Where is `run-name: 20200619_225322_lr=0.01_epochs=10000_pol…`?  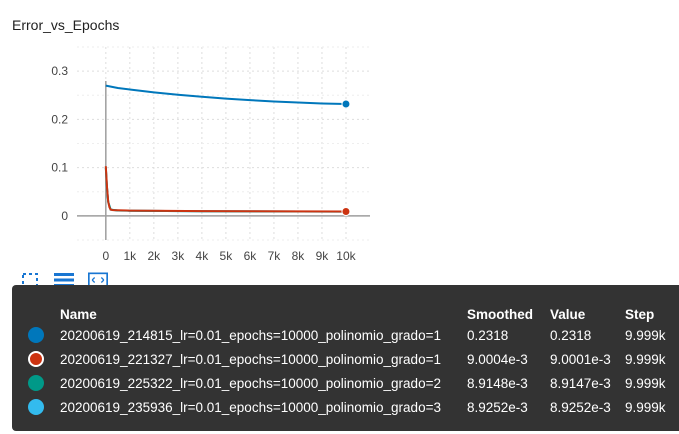 run-name: 20200619_225322_lr=0.01_epochs=10000_pol… is located at coordinates (250, 383).